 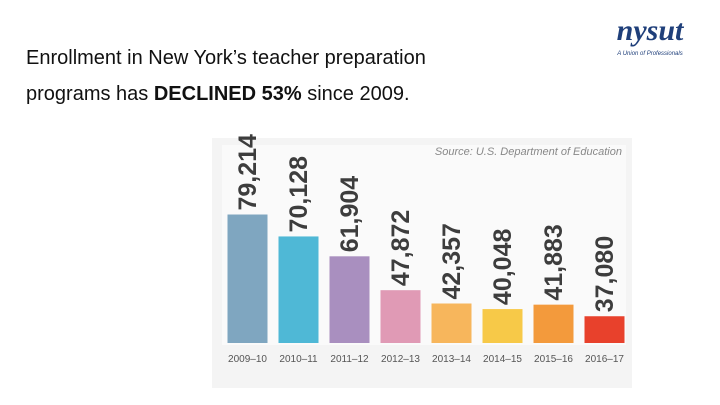 I want to click on headline-line-2: programs has DECLINED 53% since 2009., so click(x=218, y=94).